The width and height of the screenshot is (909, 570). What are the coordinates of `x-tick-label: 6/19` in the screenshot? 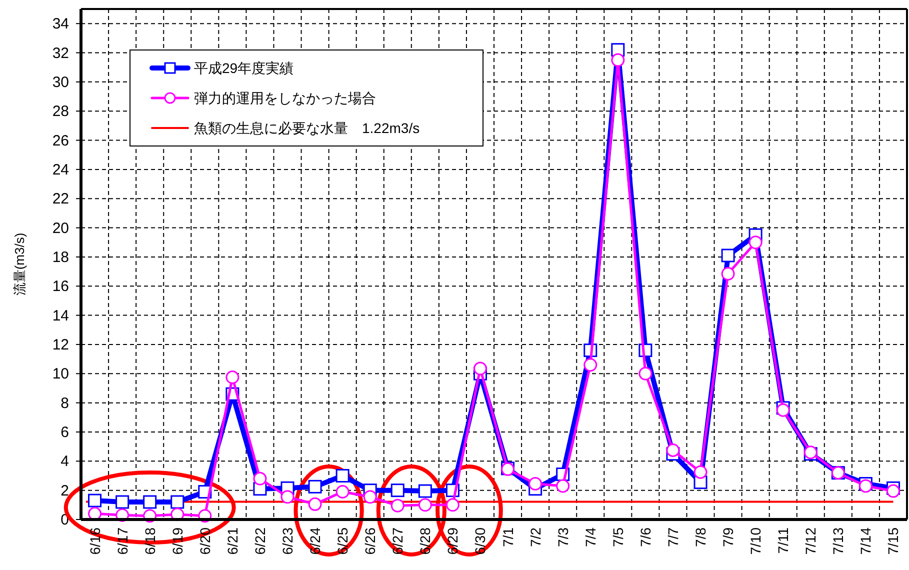 It's located at (177, 541).